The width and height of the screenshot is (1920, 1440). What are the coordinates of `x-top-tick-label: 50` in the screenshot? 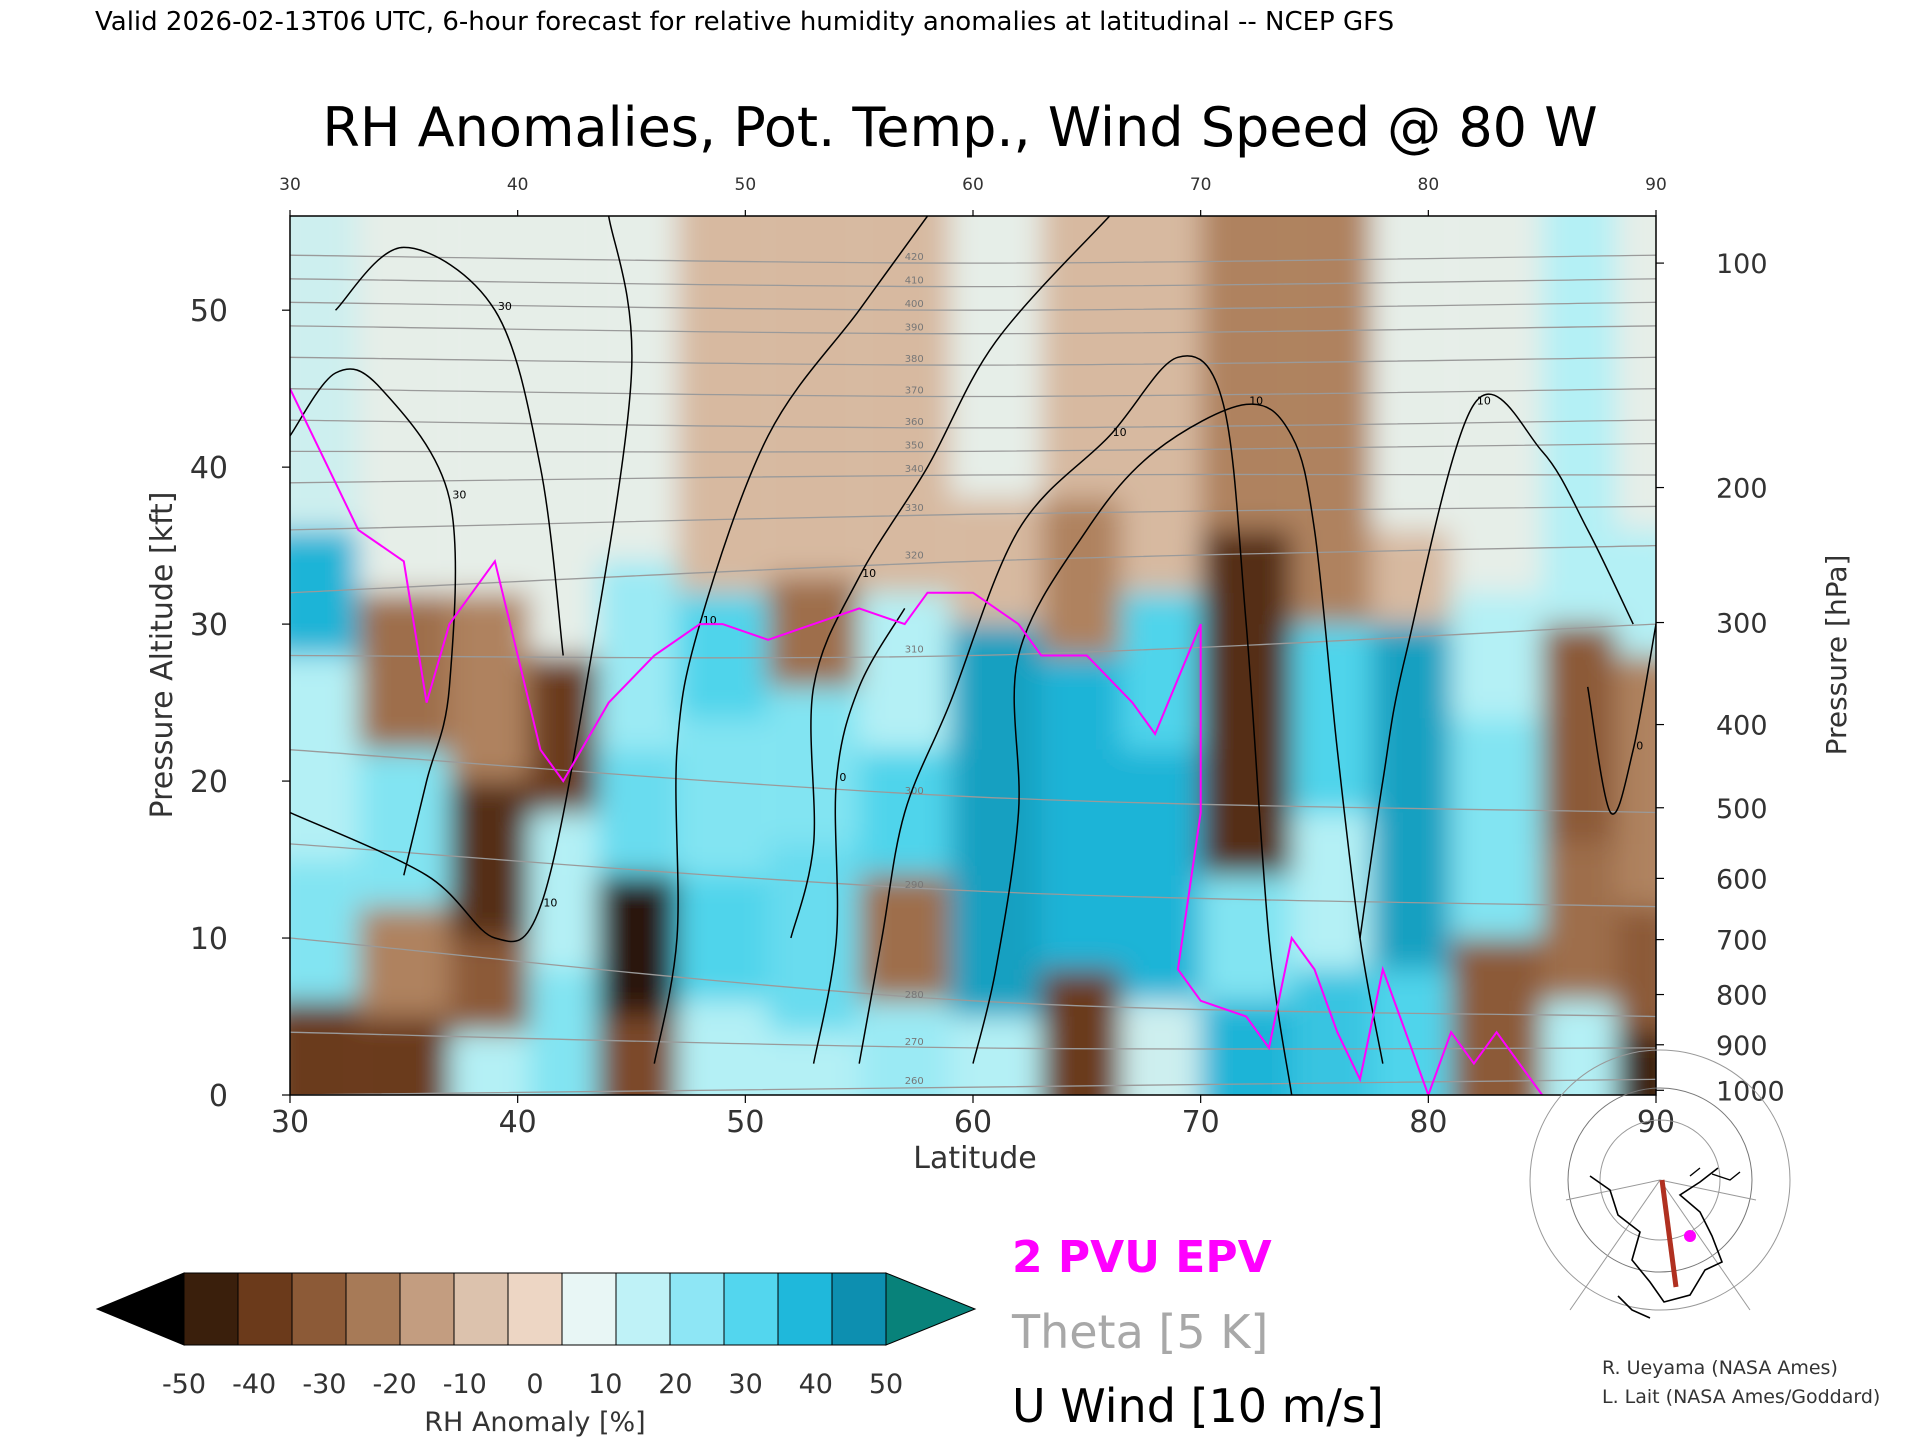 It's located at (746, 185).